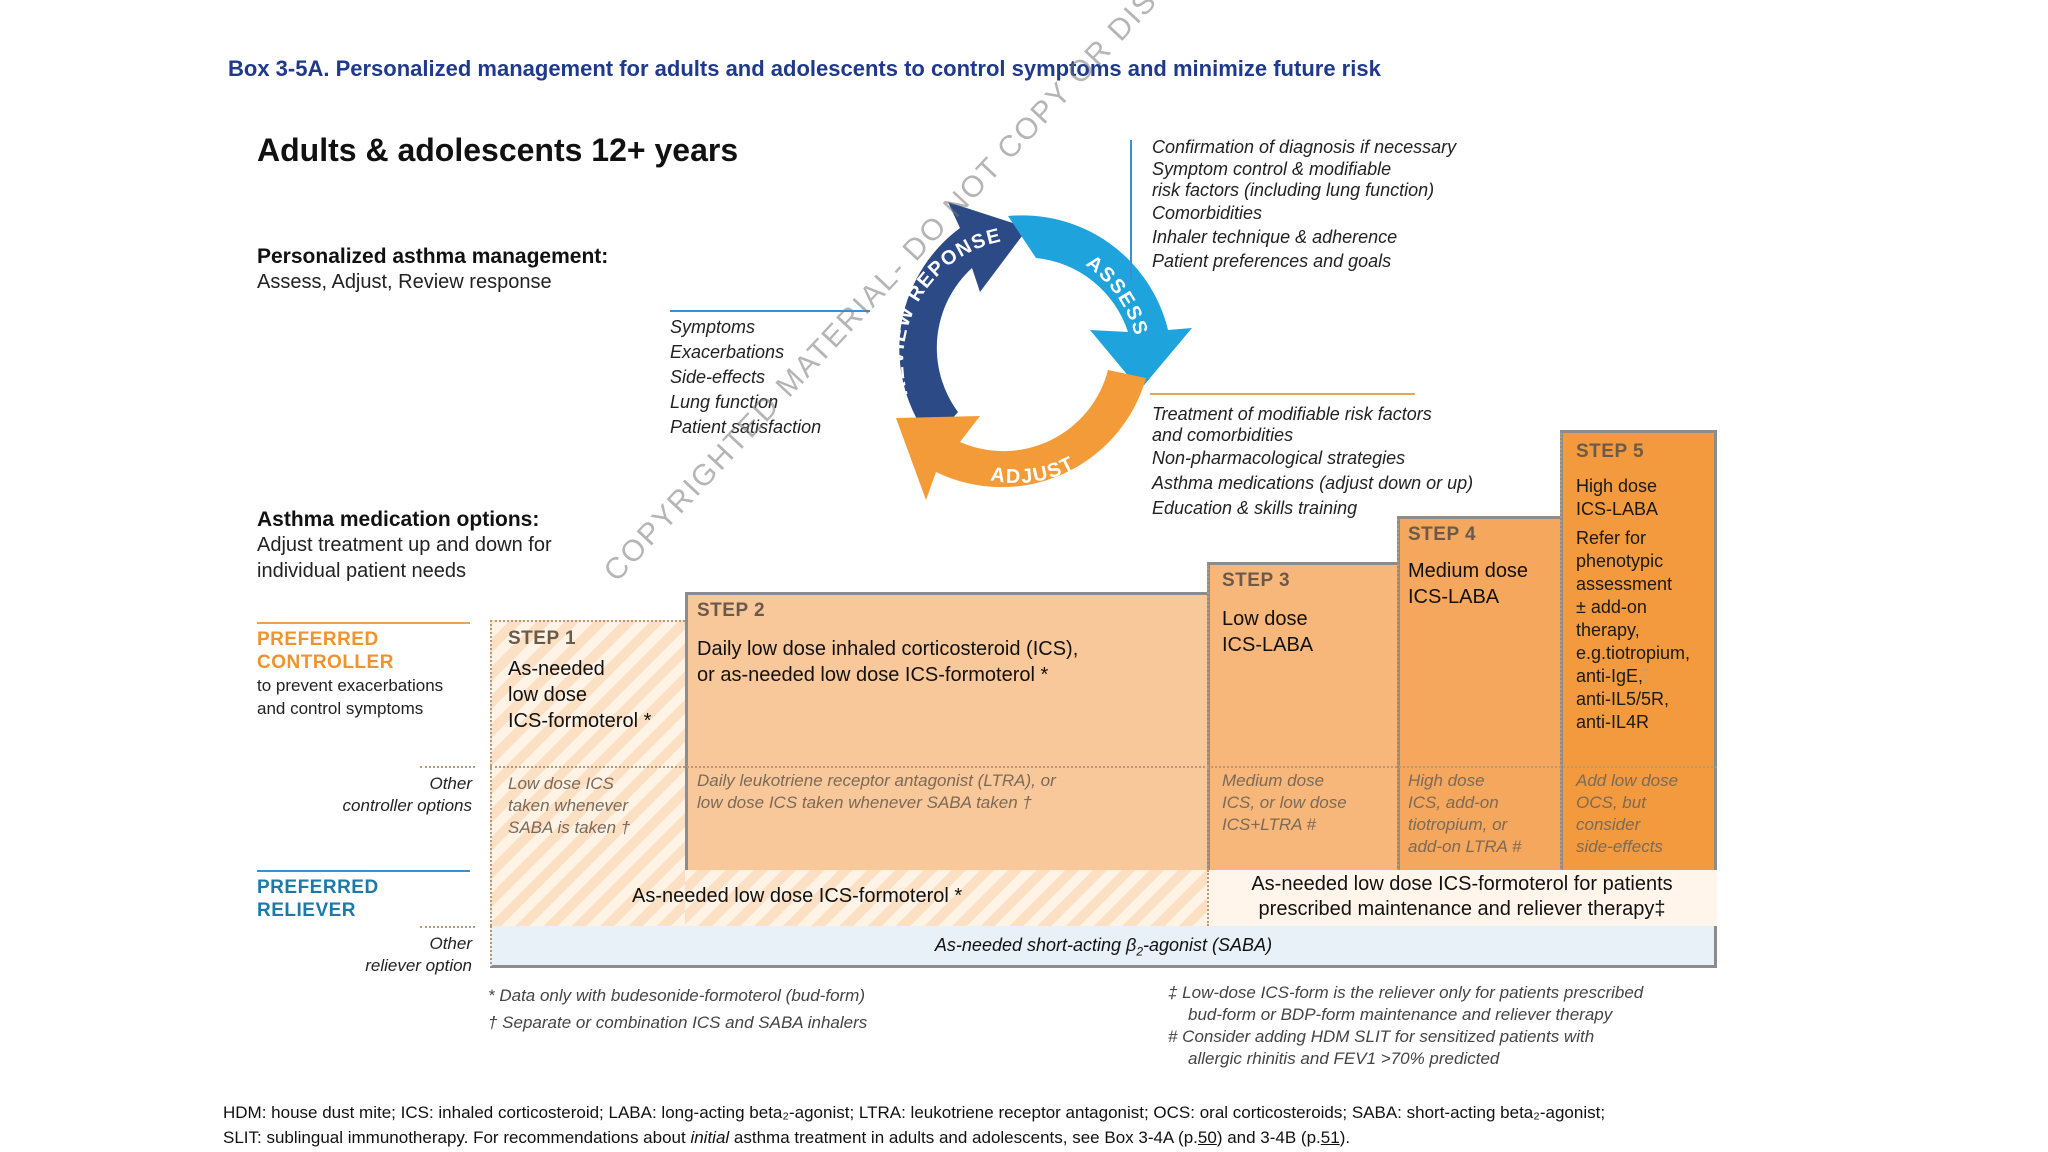 The width and height of the screenshot is (2048, 1152). I want to click on assess-arrow, so click(1100, 302).